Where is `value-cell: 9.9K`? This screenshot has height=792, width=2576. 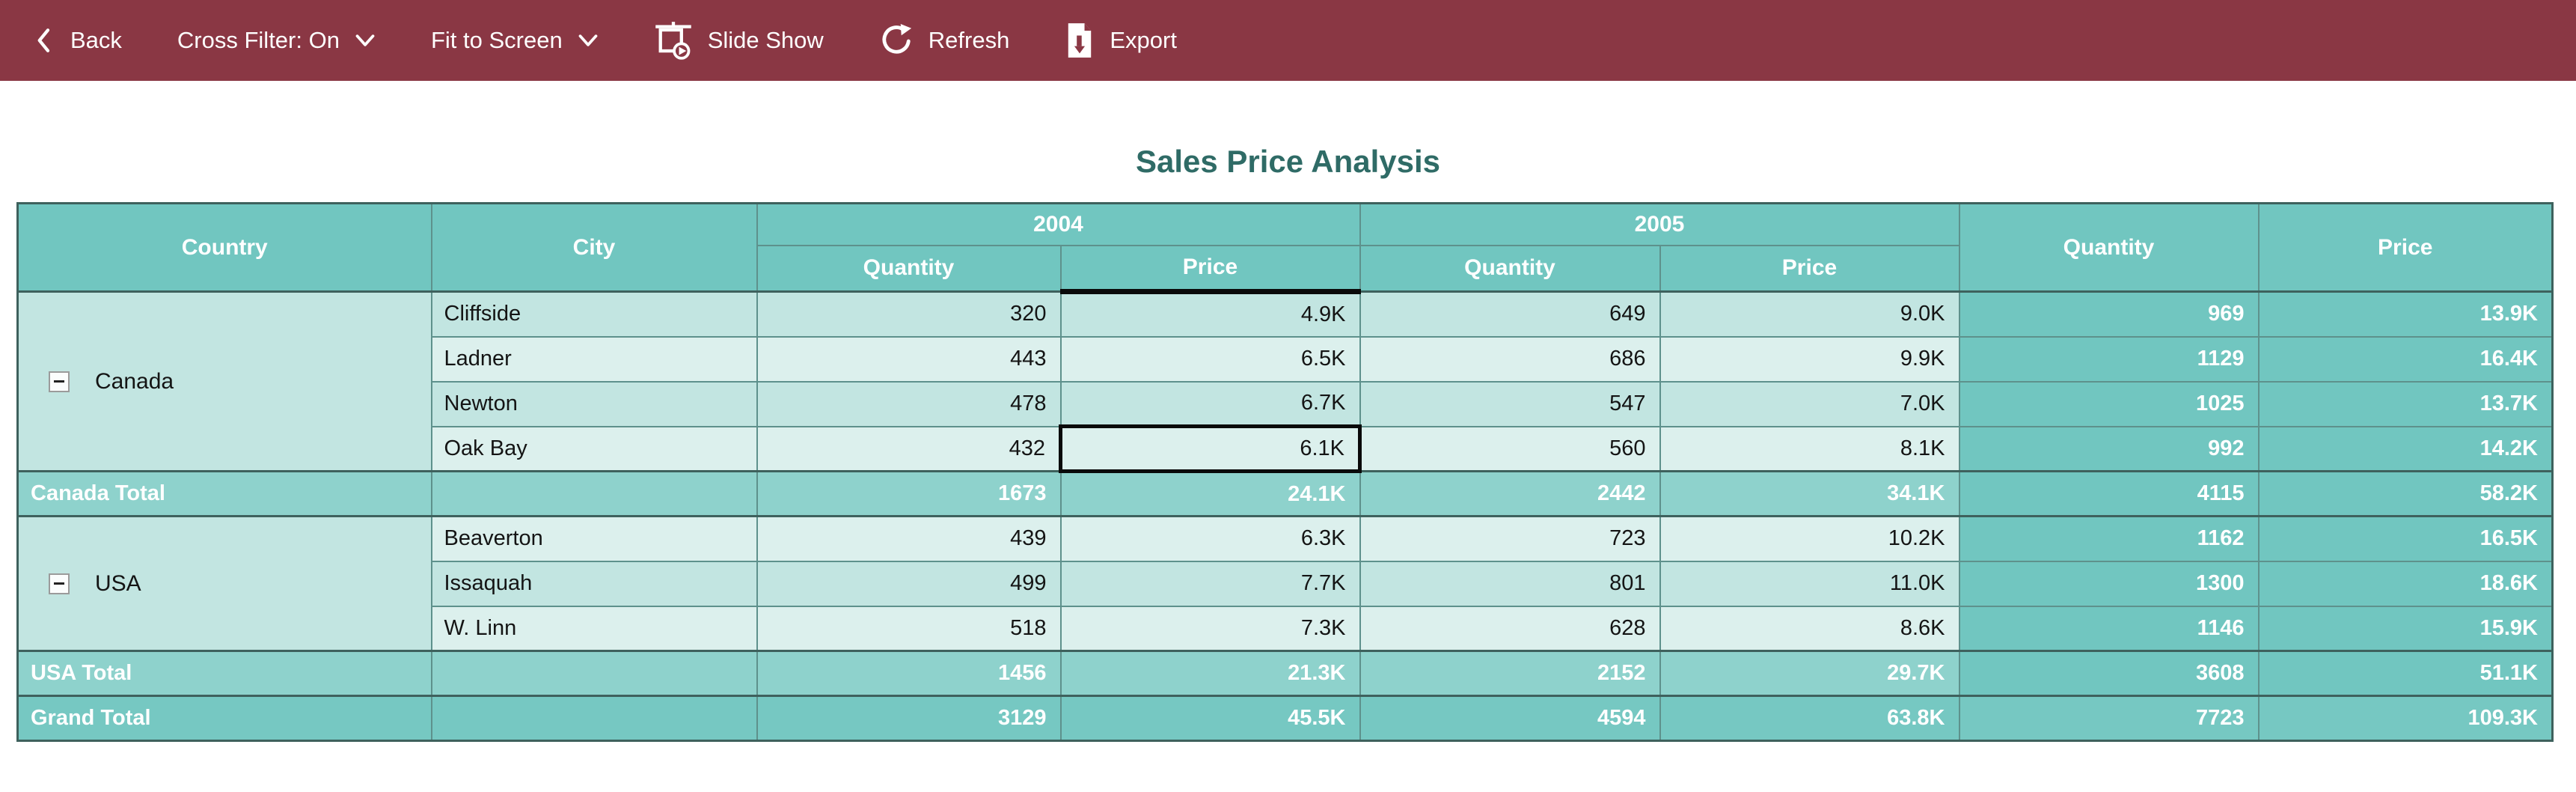
value-cell: 9.9K is located at coordinates (1809, 359).